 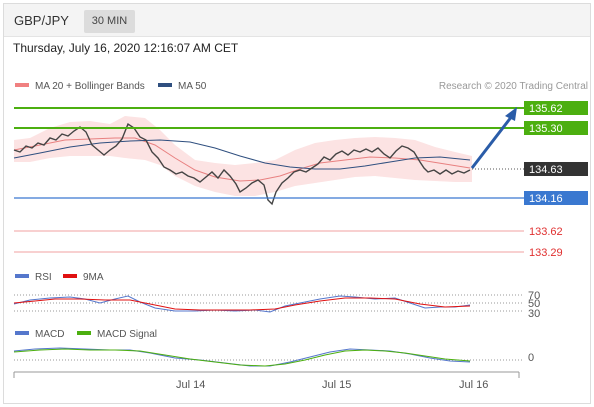 What do you see at coordinates (126, 48) in the screenshot?
I see `chart-datetime: Thursday, July 16, 2020 12:16:07 AM CET` at bounding box center [126, 48].